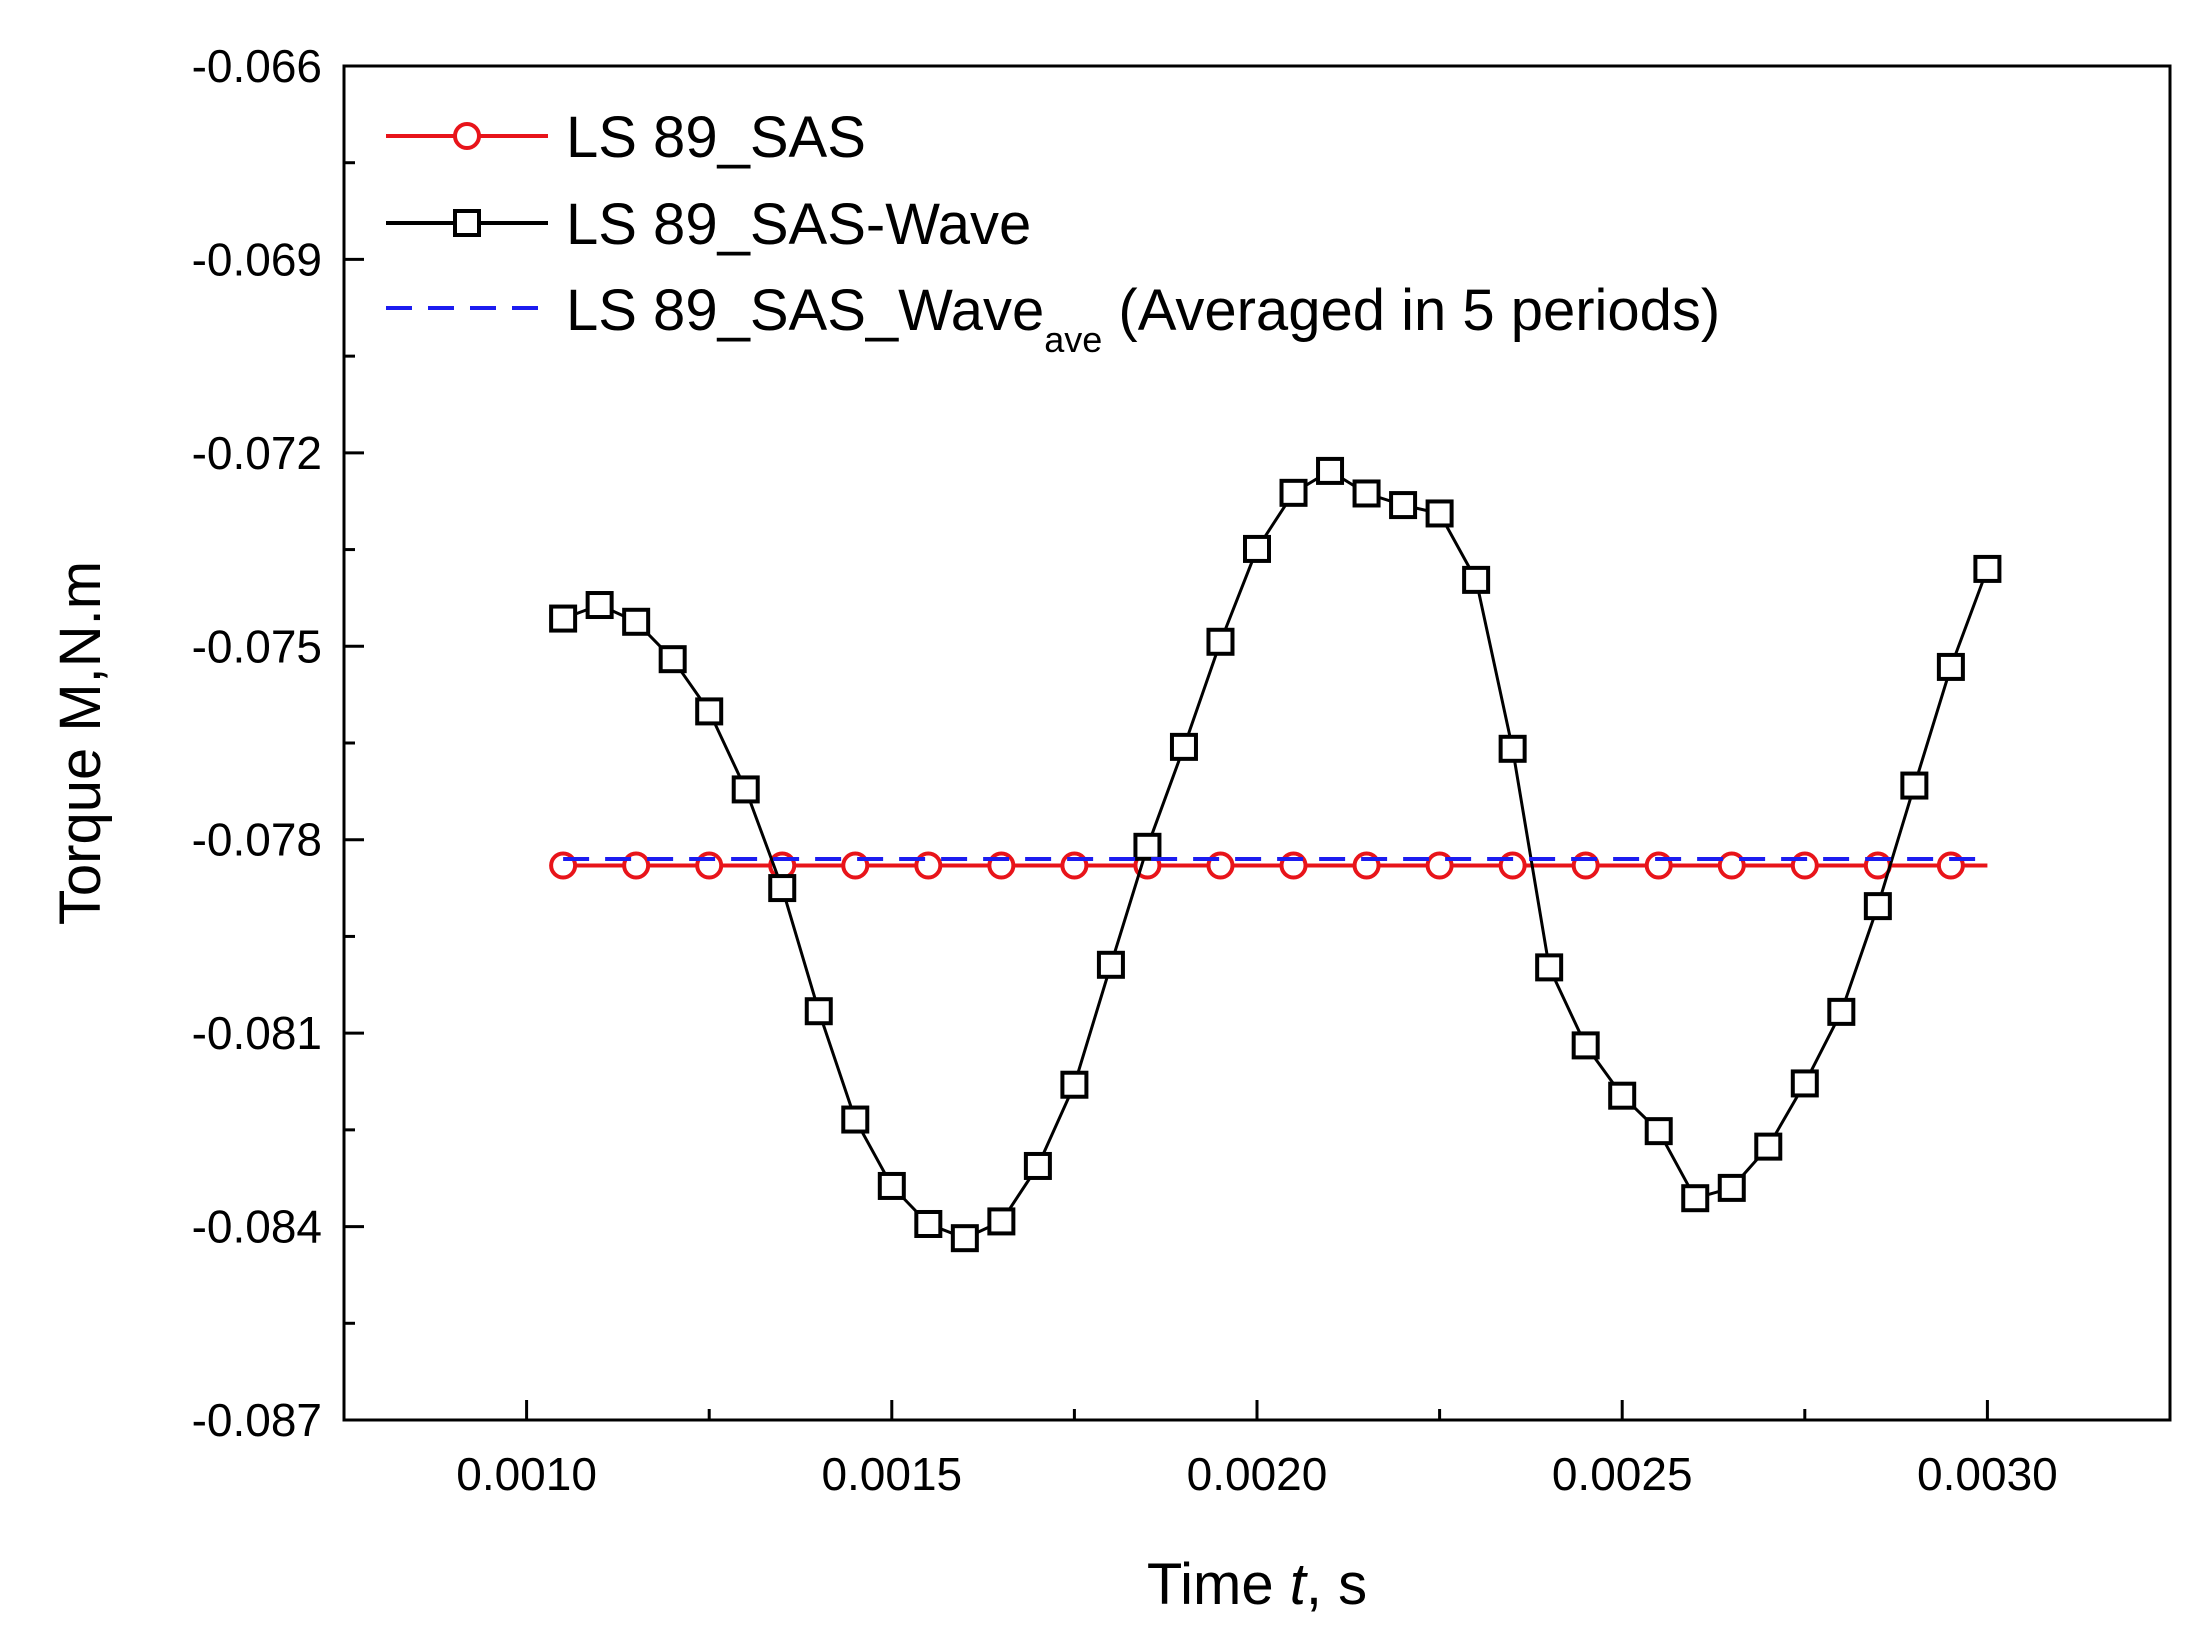  I want to click on legend-label-suffix: (Averaged in 5 periods), so click(1411, 310).